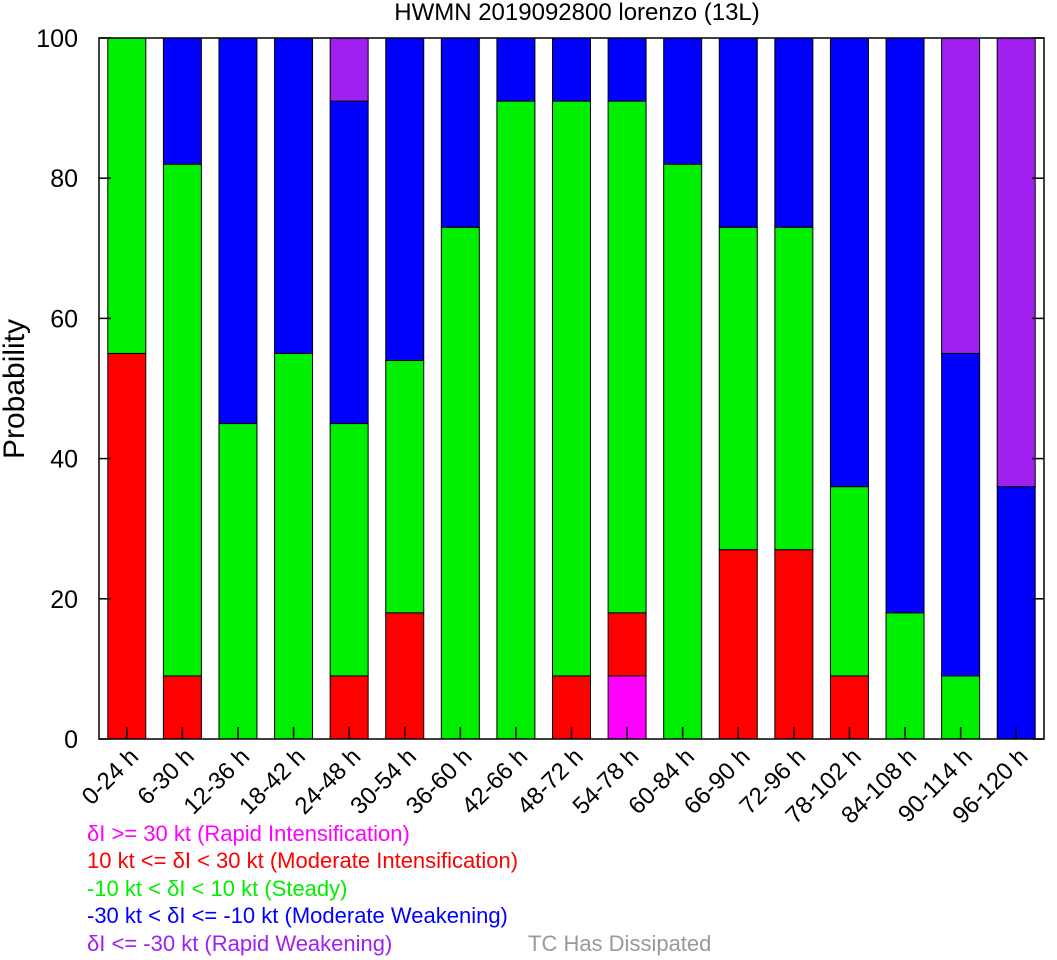 The width and height of the screenshot is (1057, 960). What do you see at coordinates (64, 460) in the screenshot?
I see `y-tick-label-40: 40` at bounding box center [64, 460].